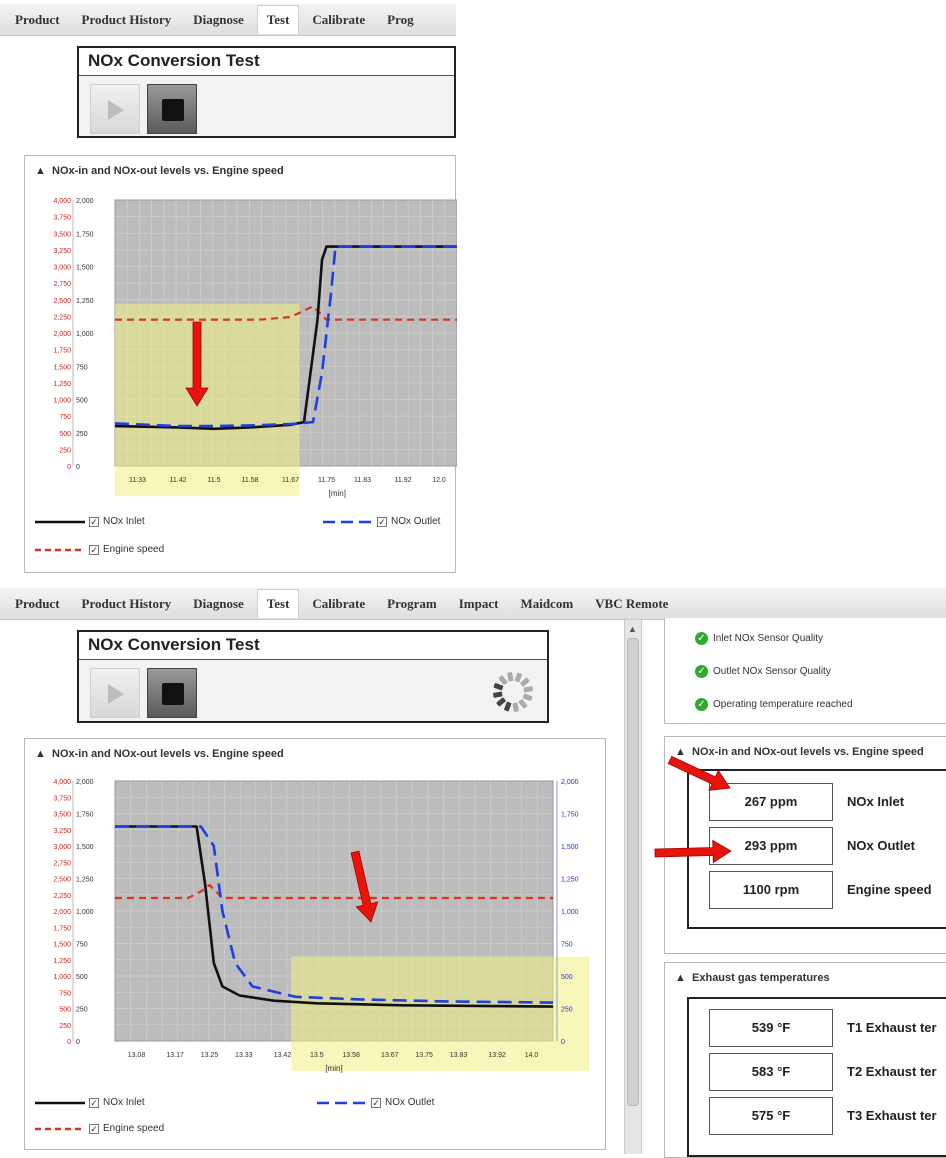 This screenshot has width=946, height=1158. I want to click on menu-maidcom: Maidcom, so click(547, 603).